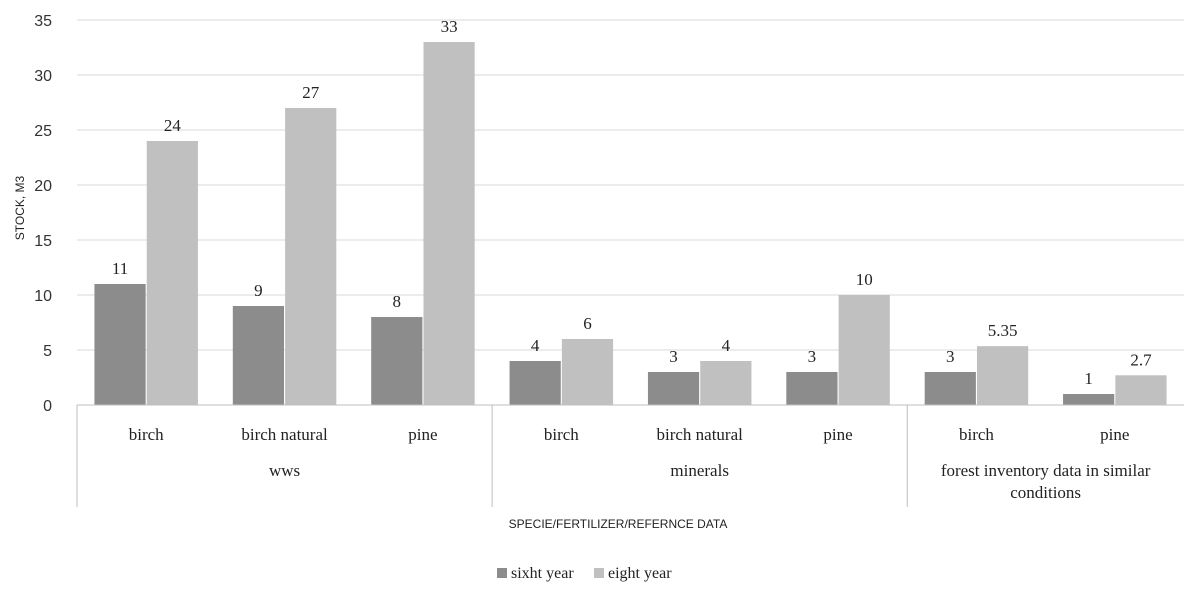 The image size is (1184, 591). Describe the element at coordinates (311, 92) in the screenshot. I see `data-label: 27` at that location.